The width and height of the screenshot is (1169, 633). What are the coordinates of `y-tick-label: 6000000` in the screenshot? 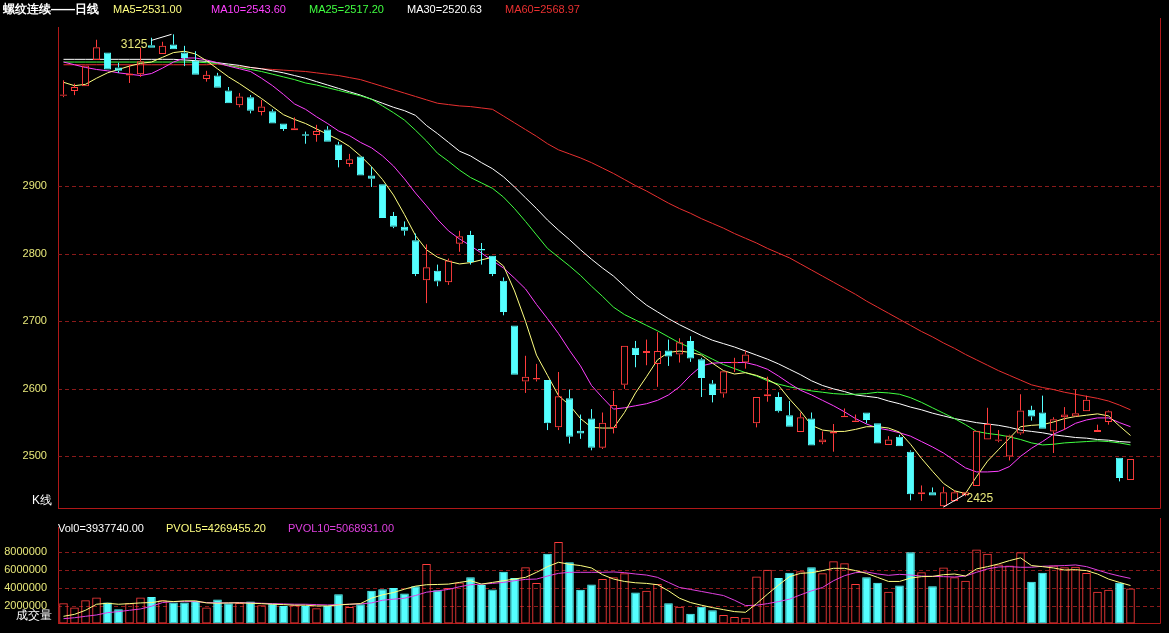 It's located at (25, 569).